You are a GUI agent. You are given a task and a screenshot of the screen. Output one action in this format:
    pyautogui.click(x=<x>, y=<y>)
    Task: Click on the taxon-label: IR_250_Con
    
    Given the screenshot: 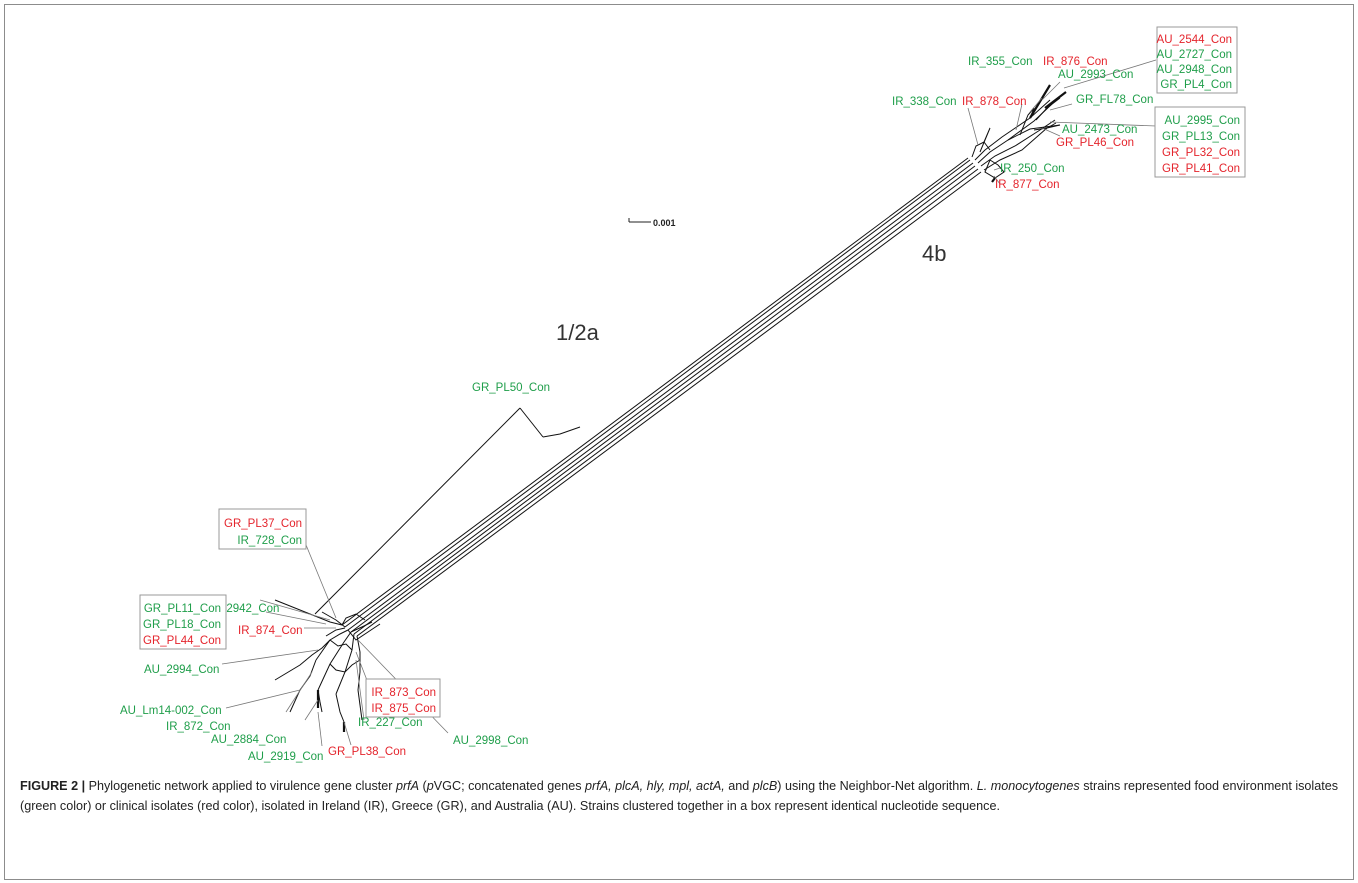 What is the action you would take?
    pyautogui.click(x=1032, y=169)
    